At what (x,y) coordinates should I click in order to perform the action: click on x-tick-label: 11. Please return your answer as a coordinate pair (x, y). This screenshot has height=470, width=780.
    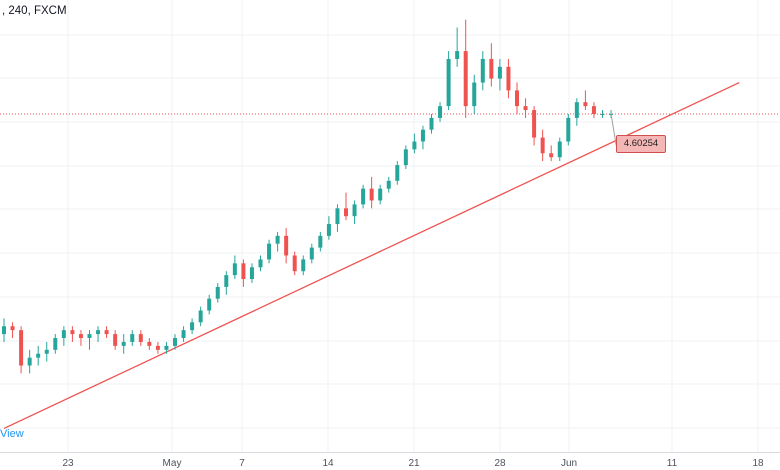
    Looking at the image, I should click on (672, 463).